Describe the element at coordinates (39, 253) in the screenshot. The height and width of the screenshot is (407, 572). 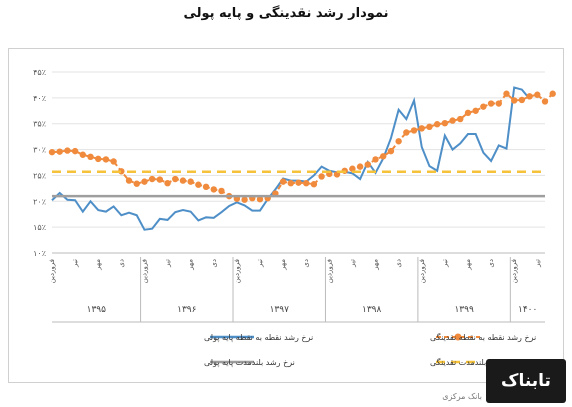
I see `y-tick-label: ۱۰٪` at that location.